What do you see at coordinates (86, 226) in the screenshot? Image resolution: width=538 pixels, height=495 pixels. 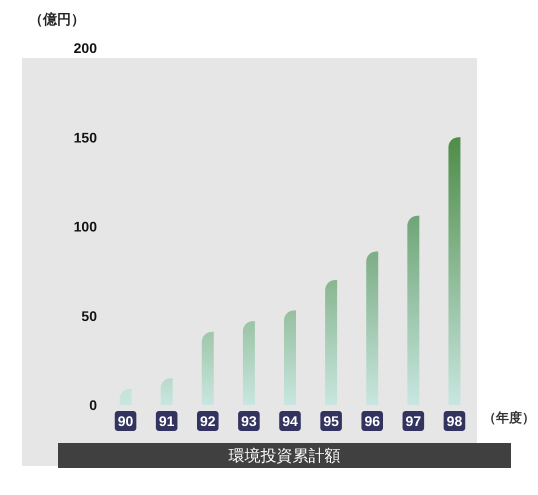 I see `y-tick-label: 100` at bounding box center [86, 226].